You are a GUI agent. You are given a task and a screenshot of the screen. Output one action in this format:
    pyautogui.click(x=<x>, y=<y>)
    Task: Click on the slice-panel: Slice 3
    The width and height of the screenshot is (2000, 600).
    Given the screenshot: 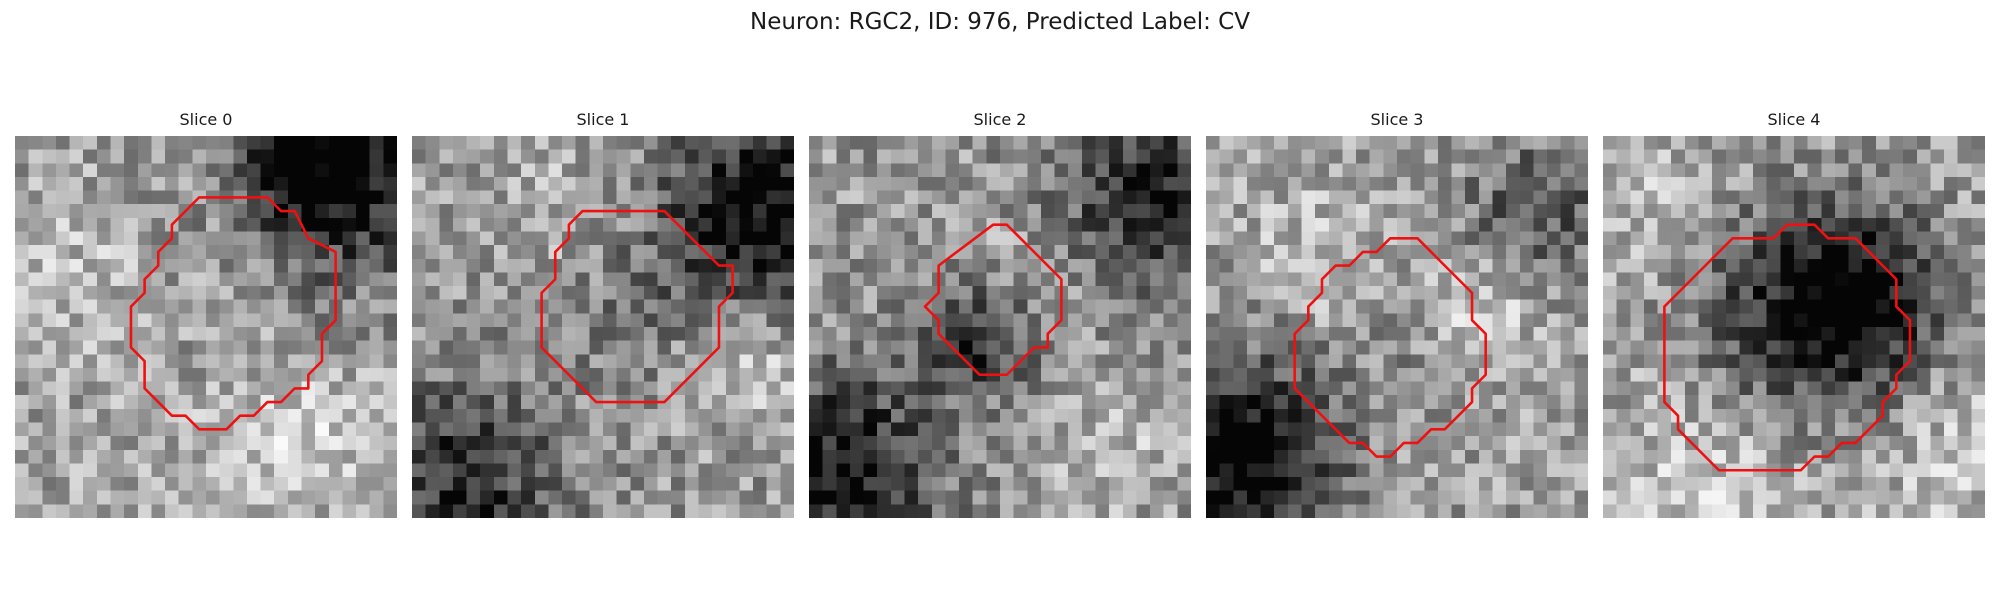 What is the action you would take?
    pyautogui.click(x=1397, y=312)
    